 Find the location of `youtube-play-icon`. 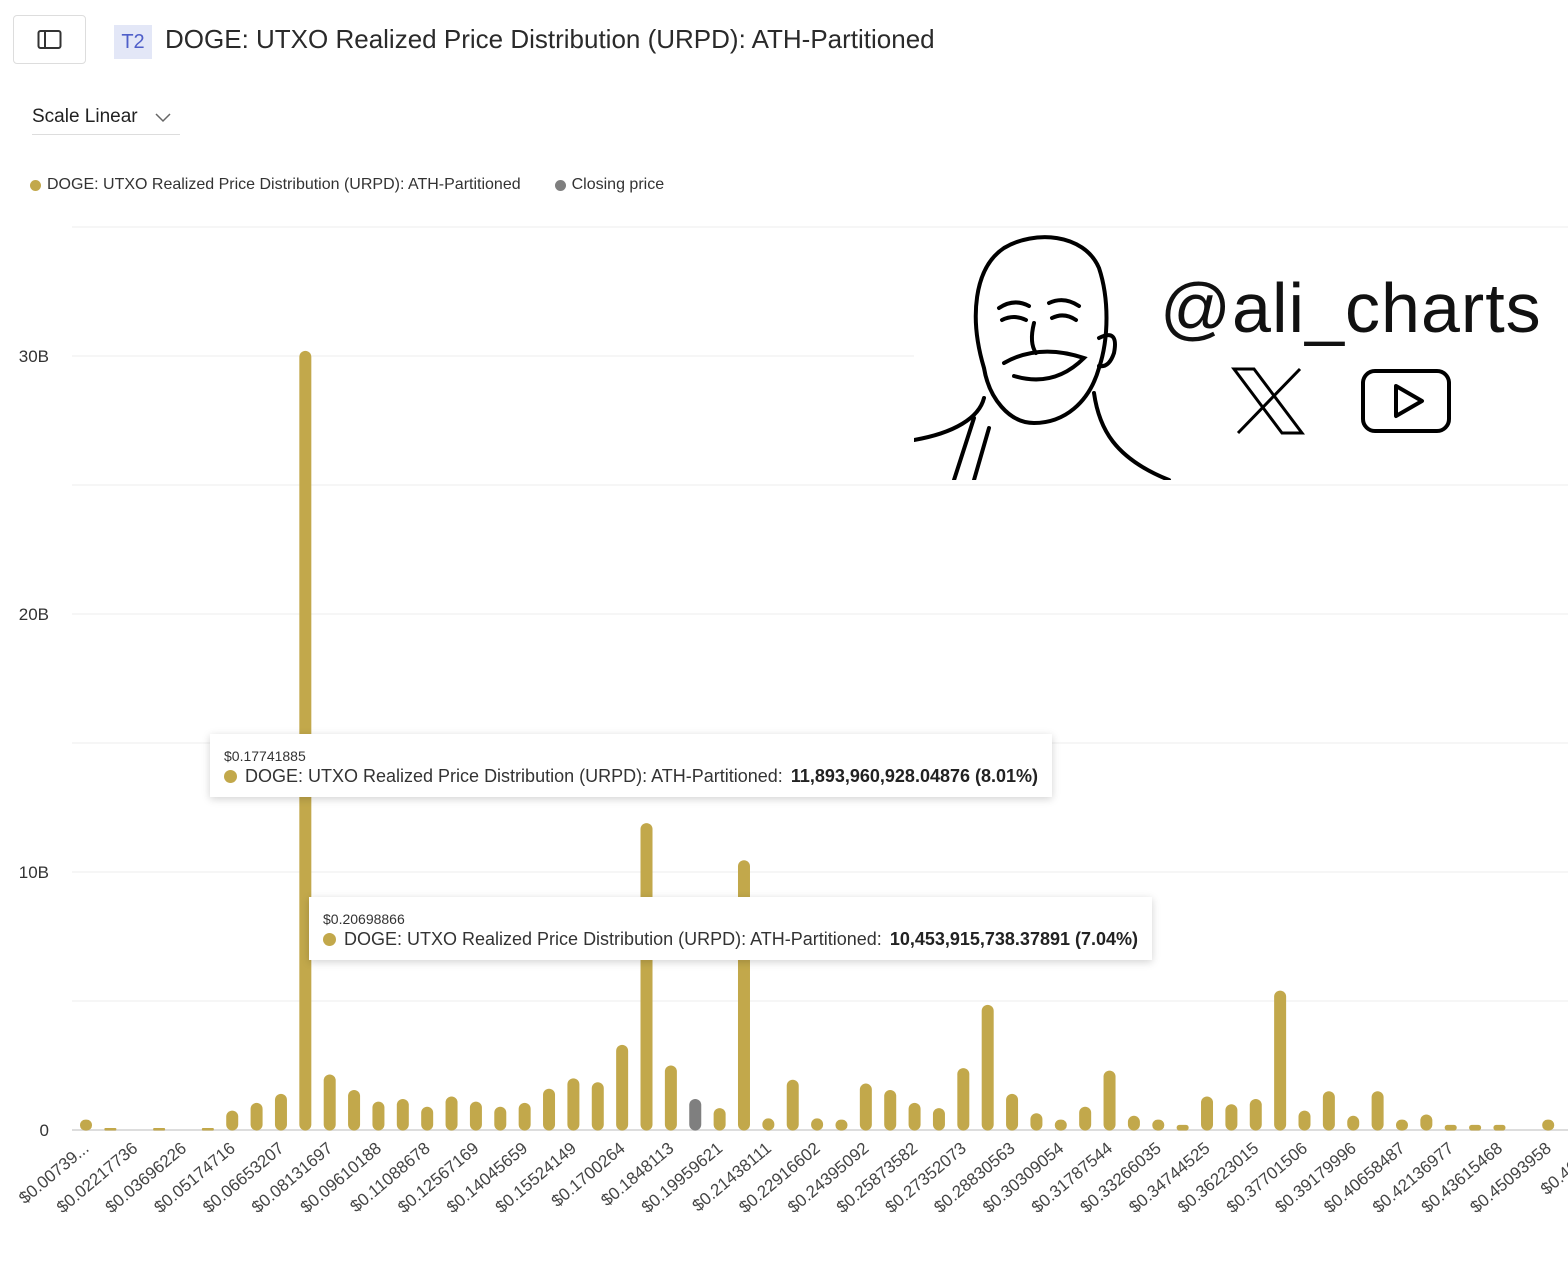

youtube-play-icon is located at coordinates (1406, 401).